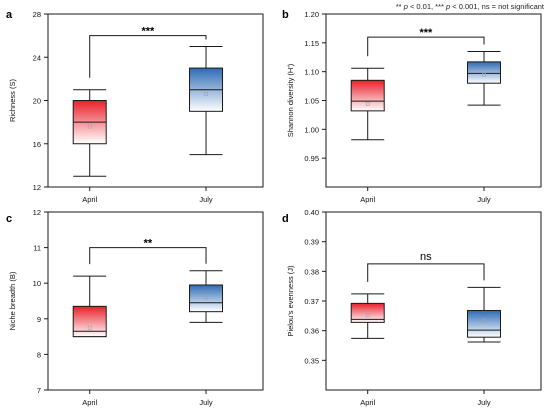  I want to click on y-tick-label: 16, so click(37, 144).